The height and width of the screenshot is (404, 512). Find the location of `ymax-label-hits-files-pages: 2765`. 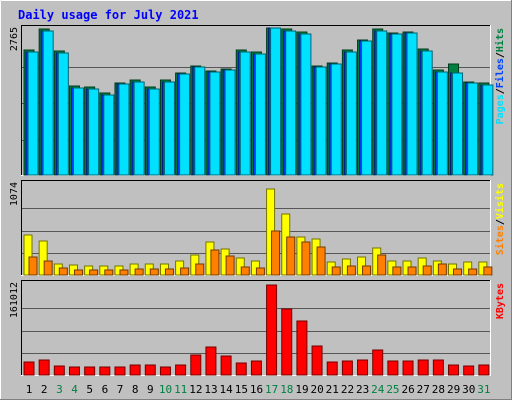

ymax-label-hits-files-pages: 2765 is located at coordinates (14, 39).